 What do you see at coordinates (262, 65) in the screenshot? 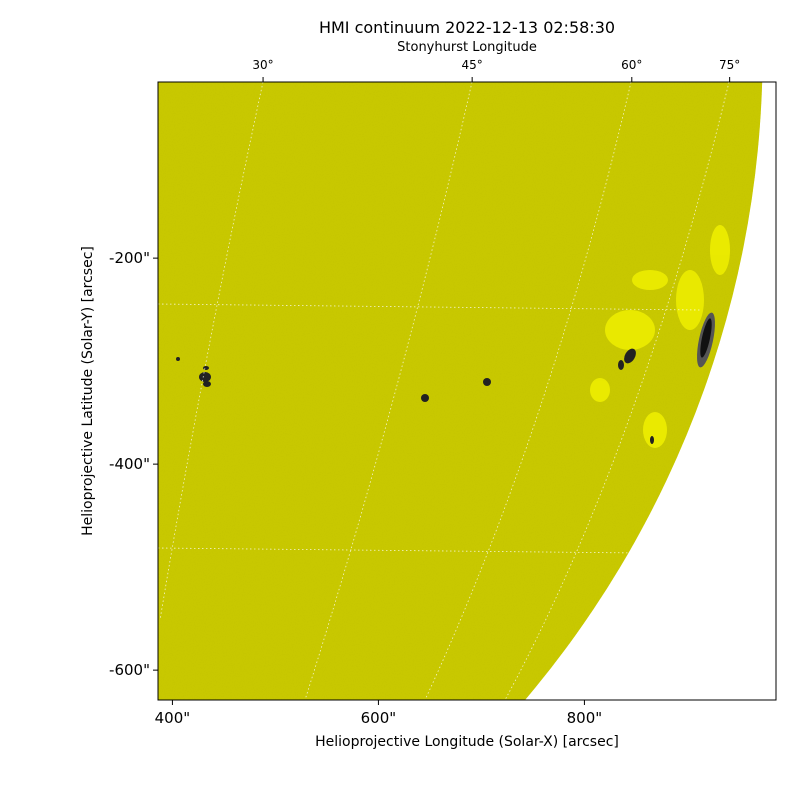
I see `x2-tick-label: 30°` at bounding box center [262, 65].